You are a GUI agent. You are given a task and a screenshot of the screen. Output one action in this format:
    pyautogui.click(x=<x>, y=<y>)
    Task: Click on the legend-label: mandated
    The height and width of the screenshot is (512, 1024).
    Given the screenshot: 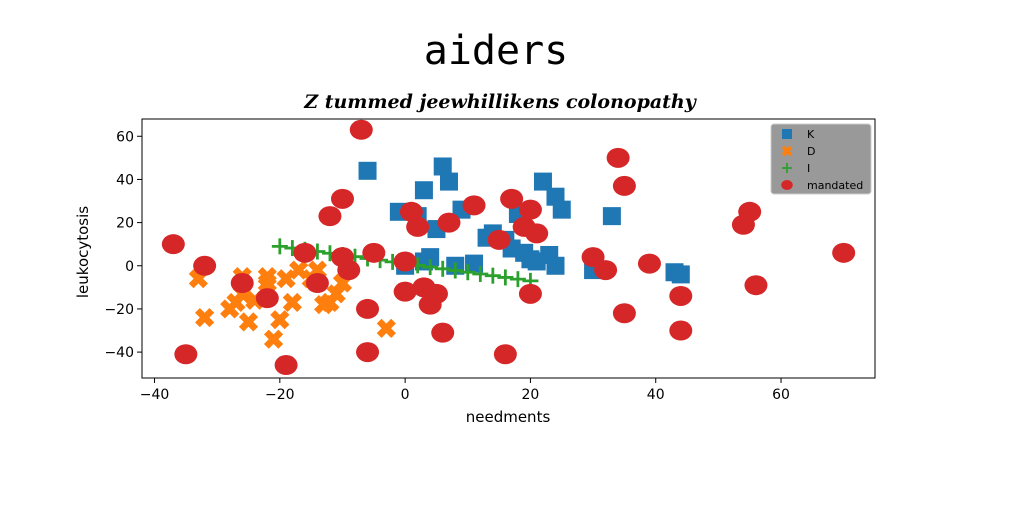 What is the action you would take?
    pyautogui.click(x=835, y=185)
    